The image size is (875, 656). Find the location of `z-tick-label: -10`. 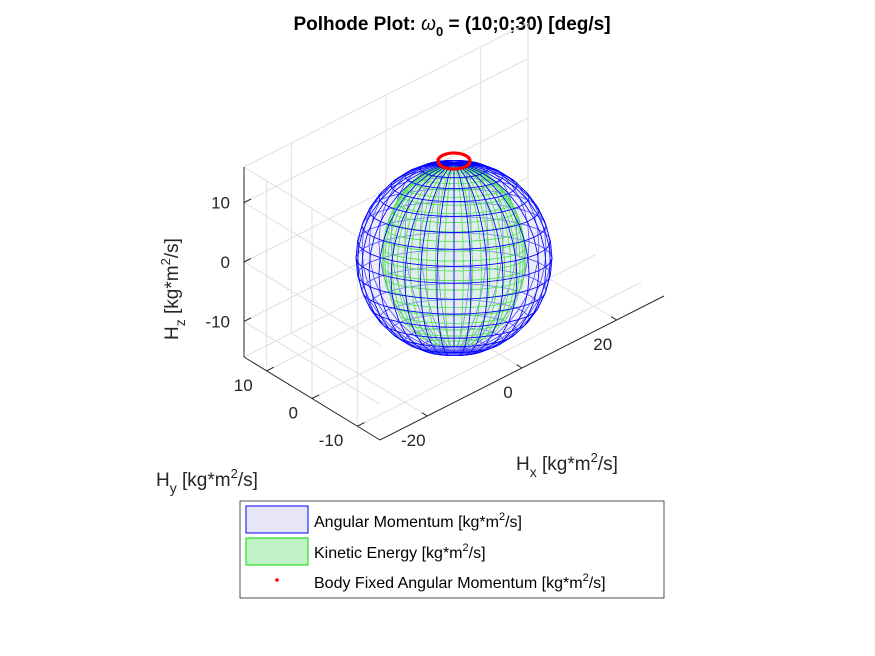

z-tick-label: -10 is located at coordinates (217, 321).